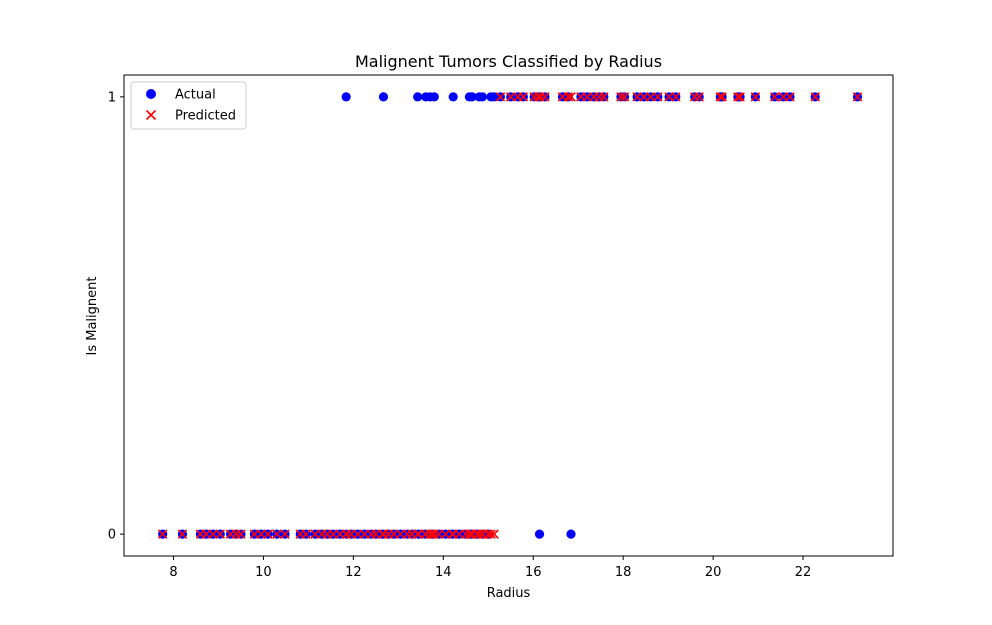 The width and height of the screenshot is (992, 625). I want to click on x-axis-ticks: 8 10 12 14 16 18 20 22, so click(490, 568).